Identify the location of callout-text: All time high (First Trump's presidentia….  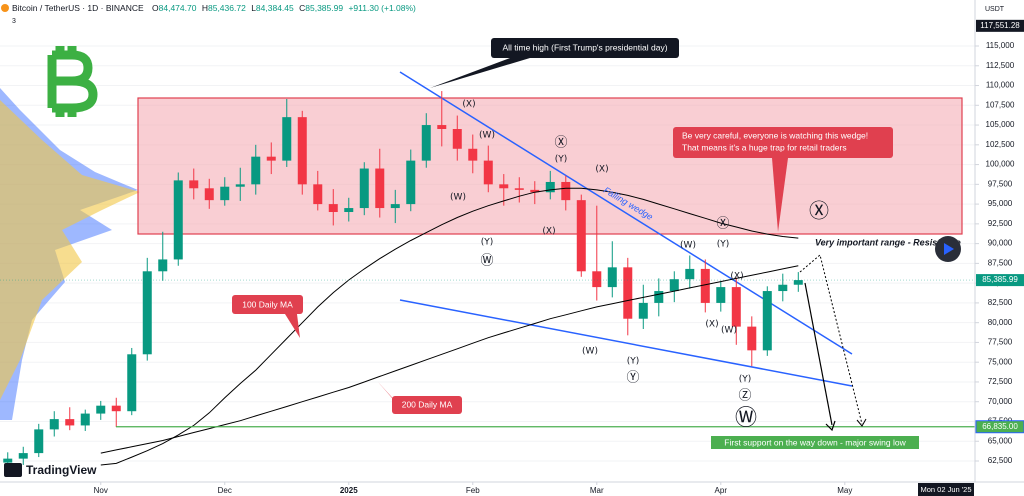
(584, 47).